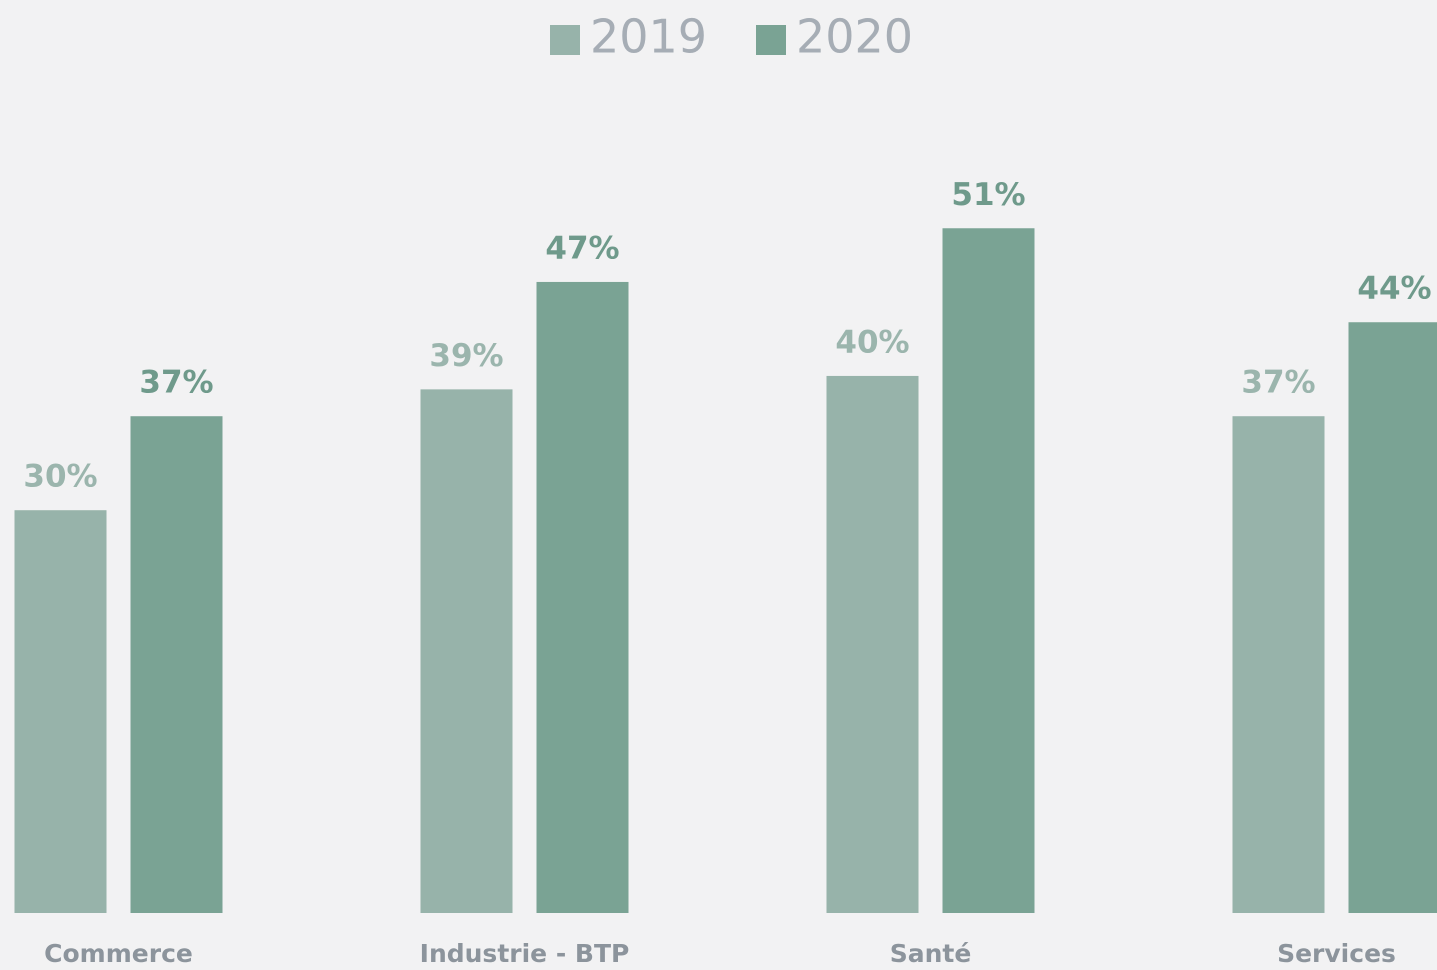 Image resolution: width=1437 pixels, height=970 pixels. What do you see at coordinates (525, 953) in the screenshot?
I see `x-tick-label: Industrie - BTP` at bounding box center [525, 953].